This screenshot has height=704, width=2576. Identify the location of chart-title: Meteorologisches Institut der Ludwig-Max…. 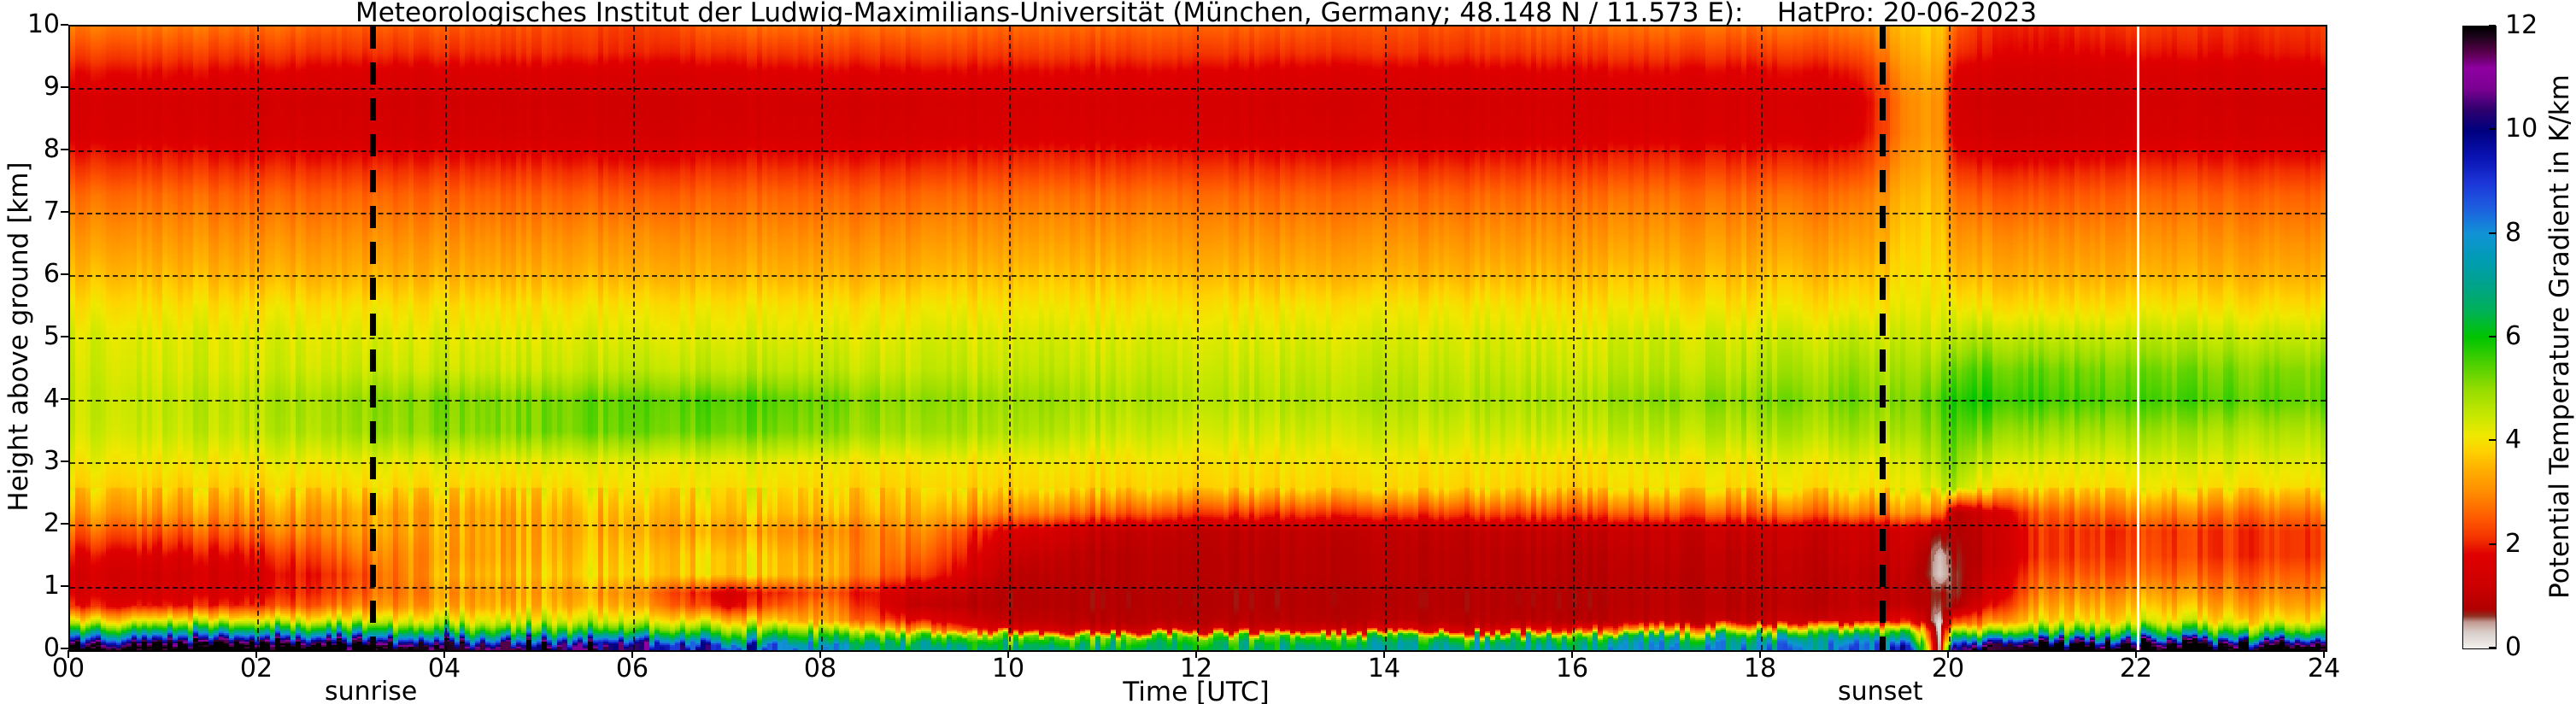
(1196, 14).